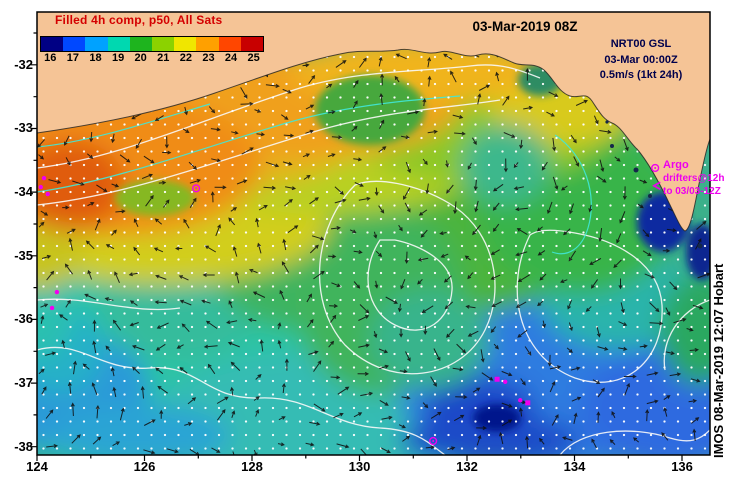 The image size is (749, 496). What do you see at coordinates (140, 58) in the screenshot?
I see `colorbar-tick-label: 20` at bounding box center [140, 58].